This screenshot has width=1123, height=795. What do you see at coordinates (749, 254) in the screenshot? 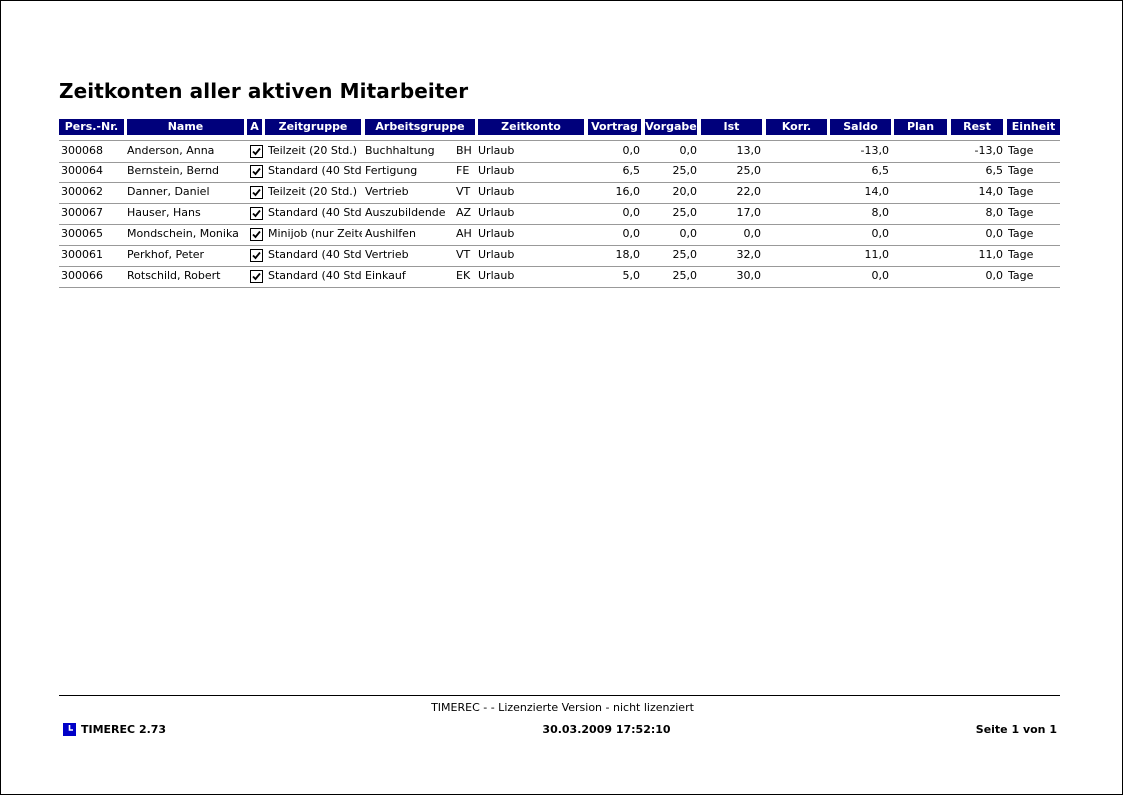
I see `cell-ist: 32,0` at bounding box center [749, 254].